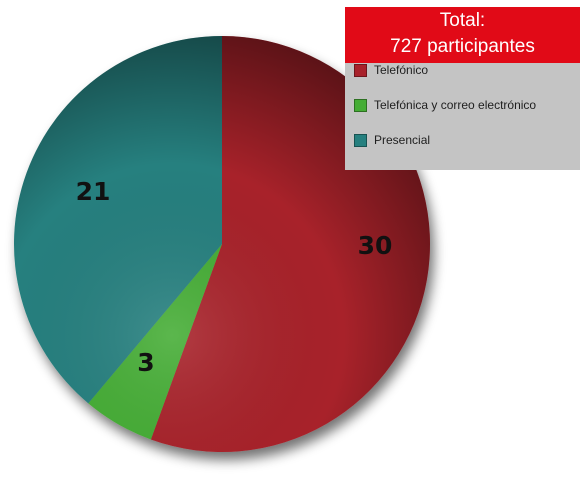 The height and width of the screenshot is (478, 581). Describe the element at coordinates (467, 70) in the screenshot. I see `legend-item-telefonico: Telefónico` at that location.